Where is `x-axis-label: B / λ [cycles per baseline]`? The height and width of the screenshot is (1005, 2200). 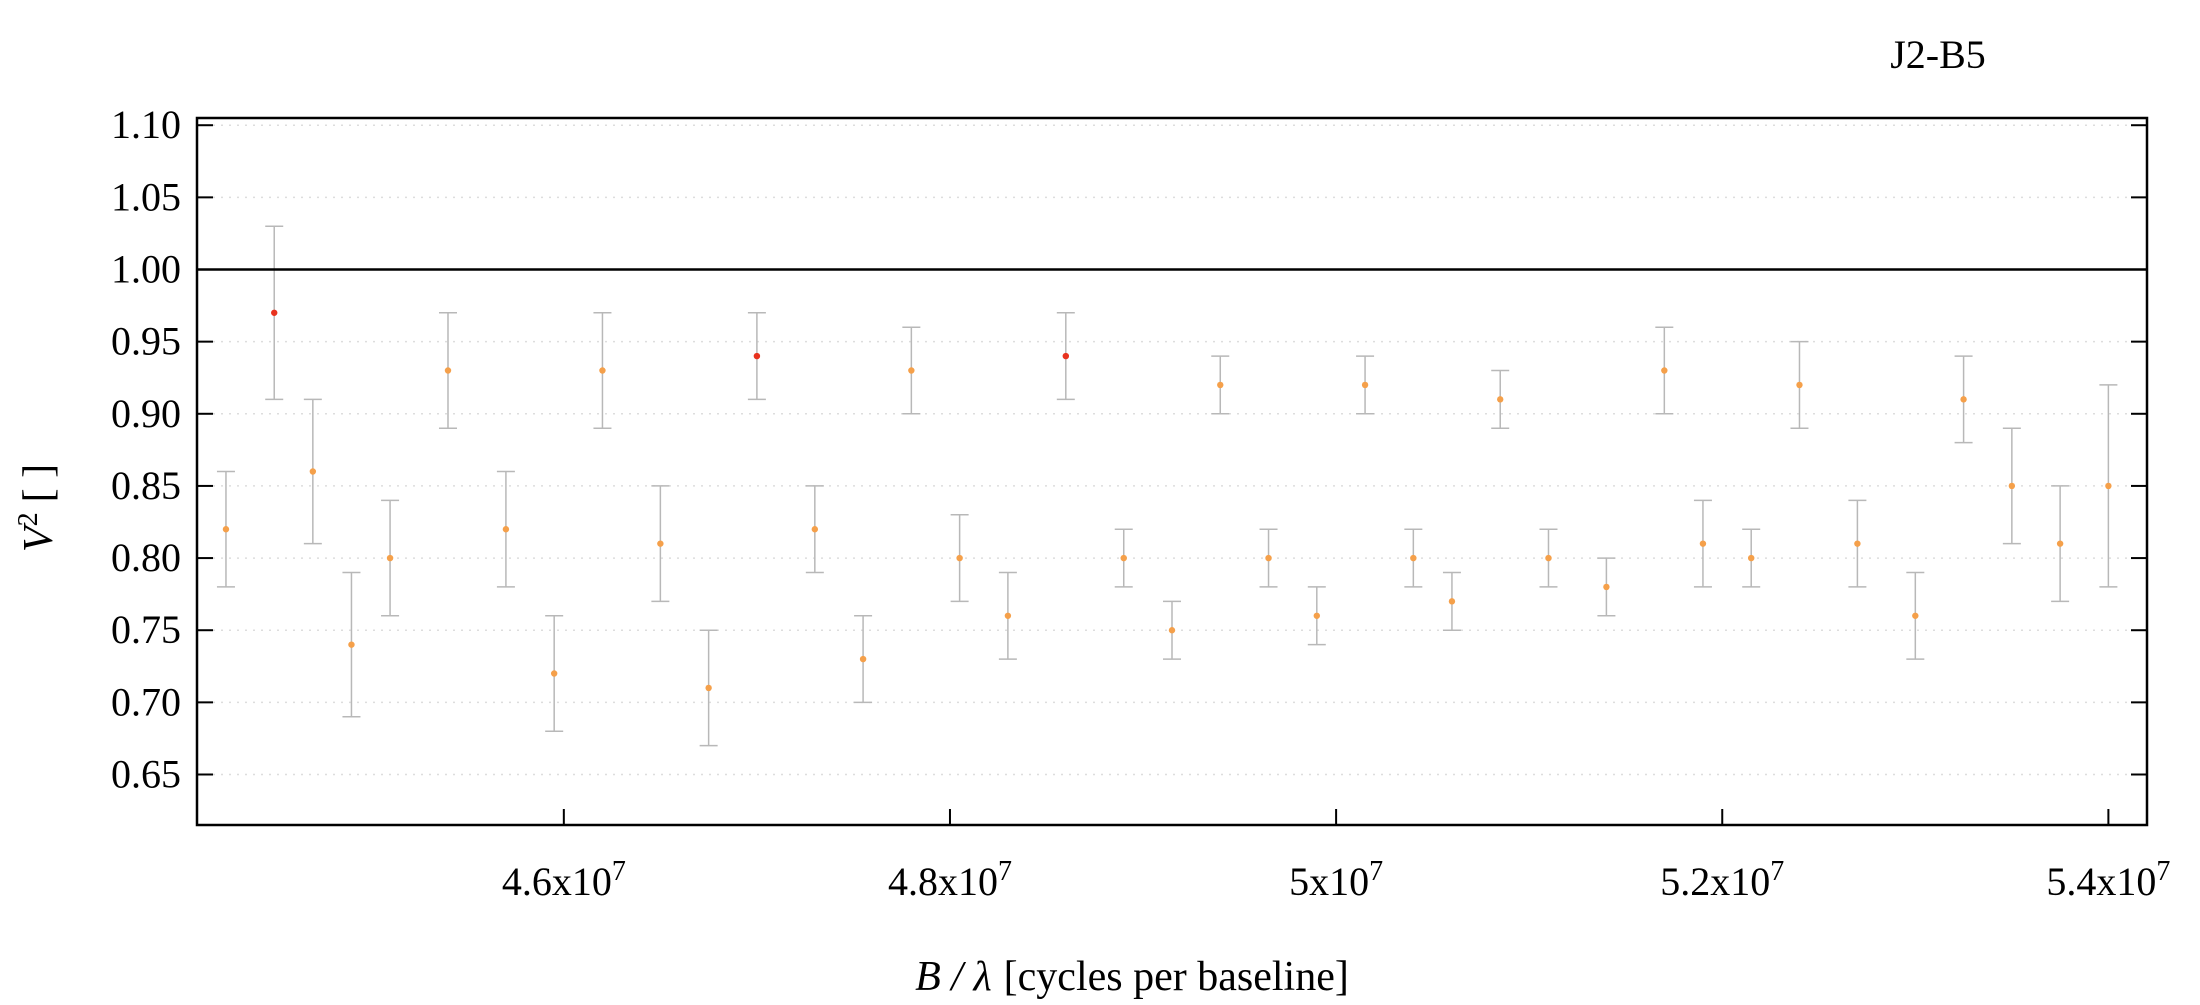 x-axis-label: B / λ [cycles per baseline] is located at coordinates (1132, 977).